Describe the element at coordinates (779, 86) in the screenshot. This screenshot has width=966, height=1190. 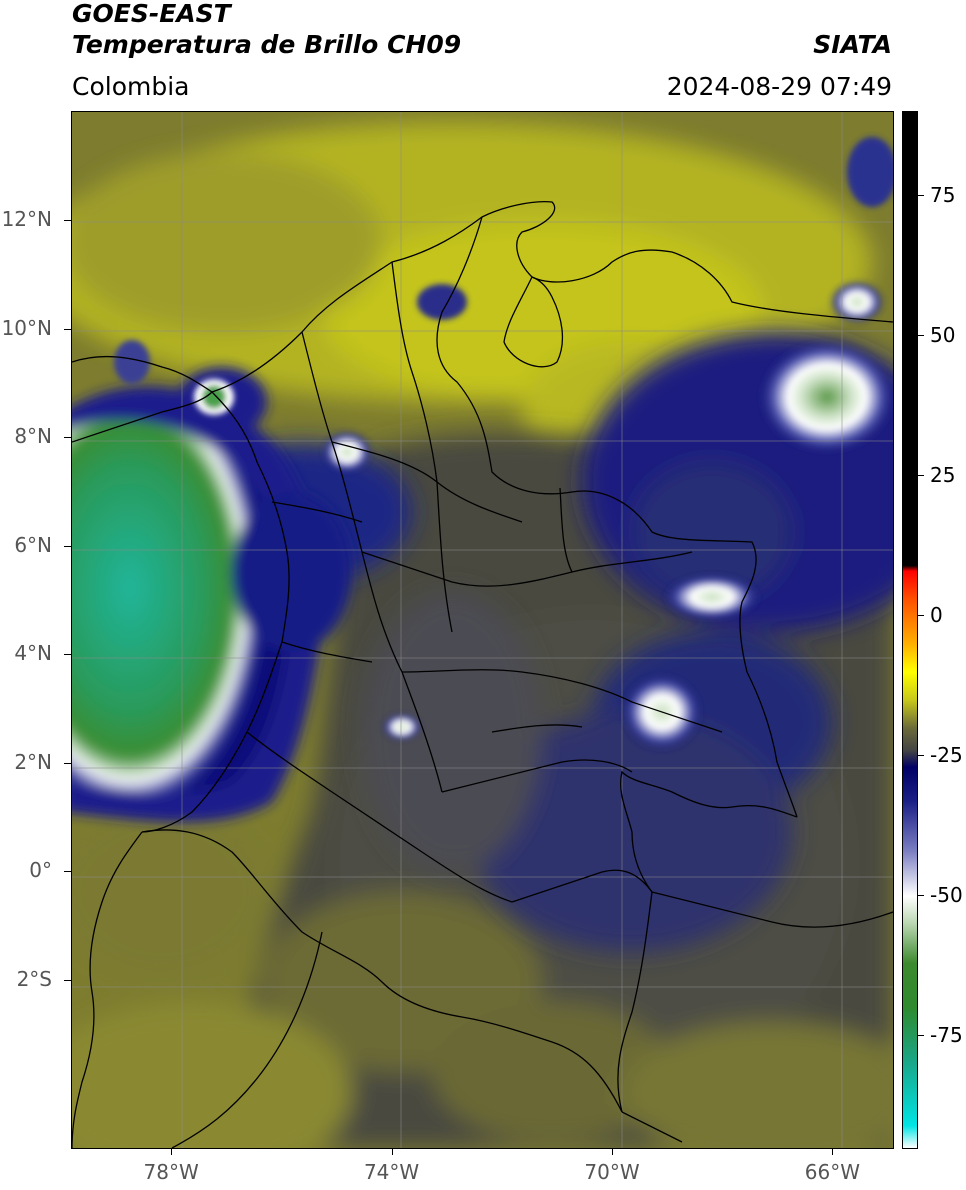
I see `datetime-label: 2024-08-29 07:49` at that location.